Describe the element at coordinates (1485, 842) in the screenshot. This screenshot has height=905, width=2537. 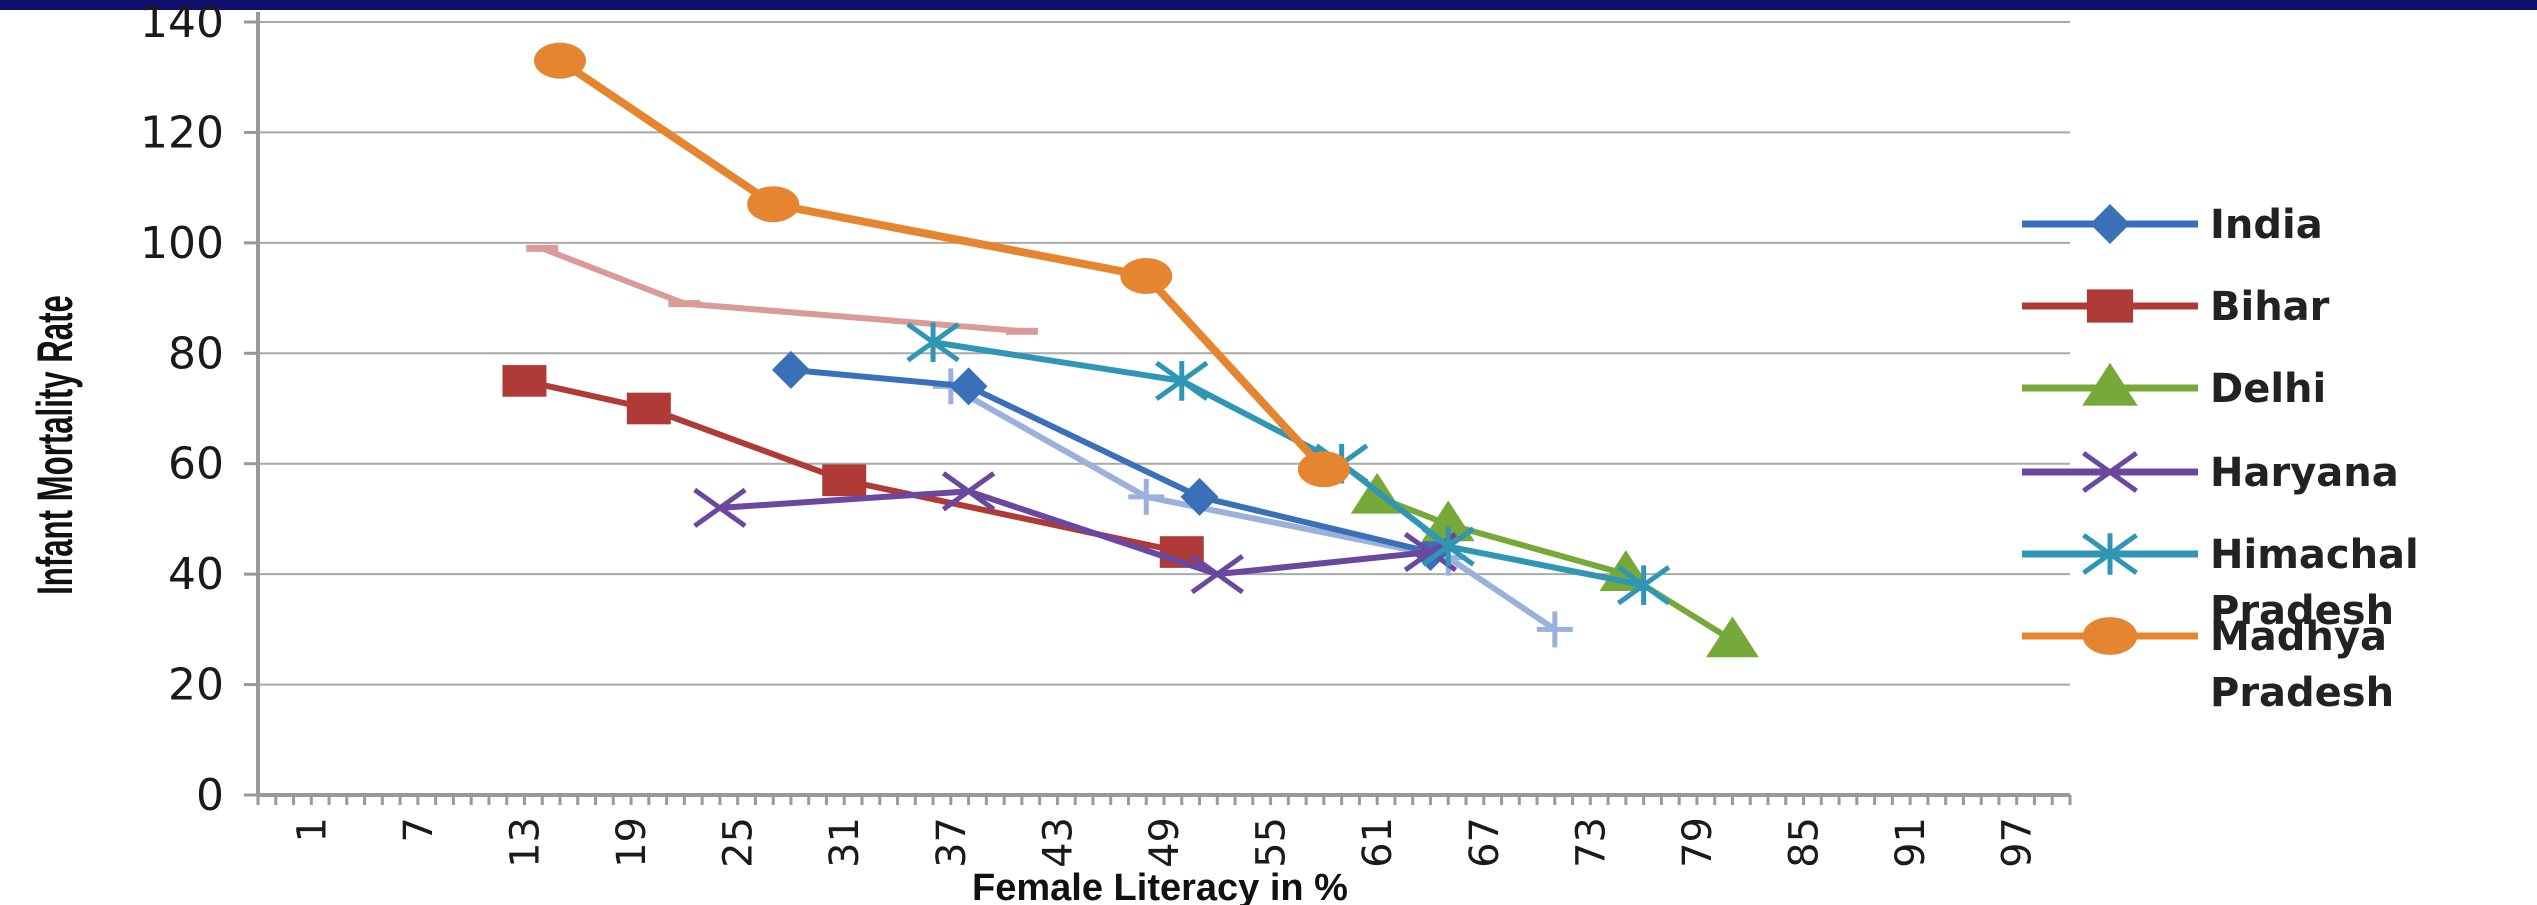
I see `x-tick-label: 67` at that location.